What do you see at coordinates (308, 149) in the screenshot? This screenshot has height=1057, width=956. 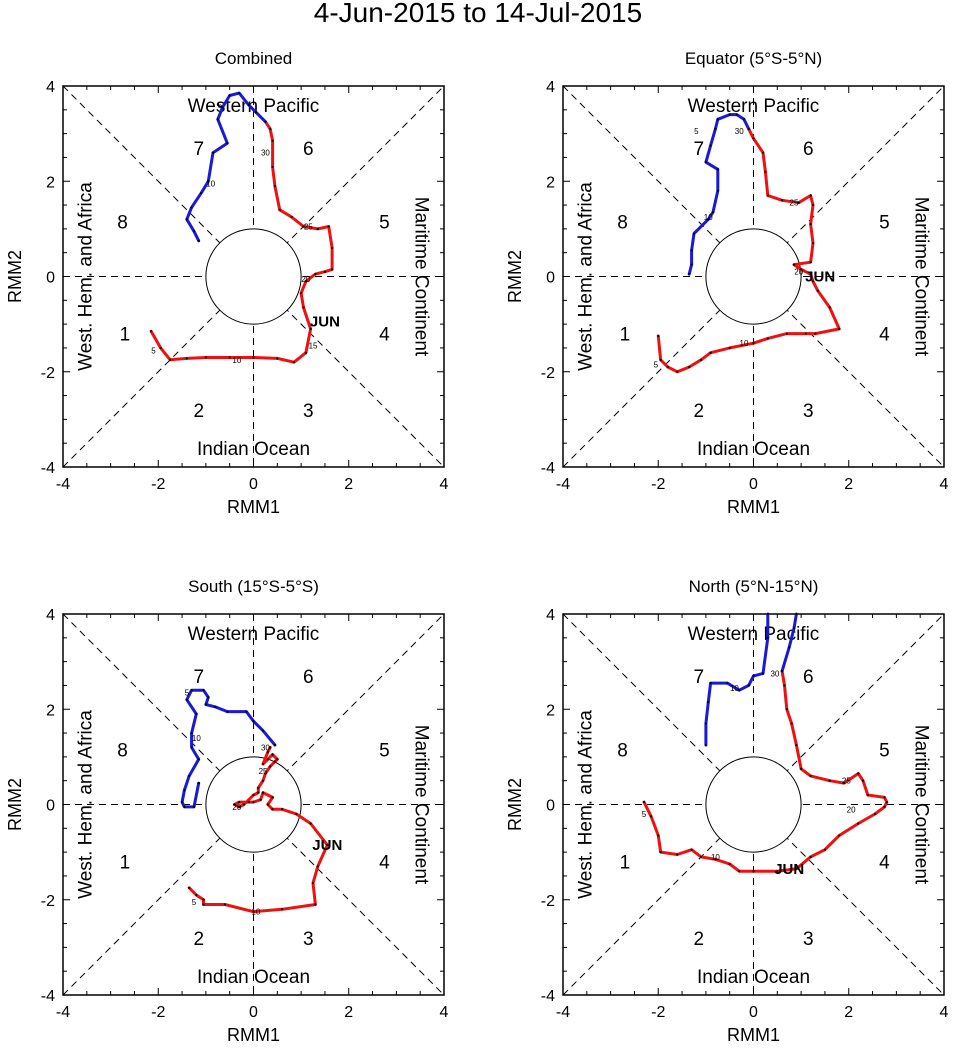 I see `phase-label-6: 6` at bounding box center [308, 149].